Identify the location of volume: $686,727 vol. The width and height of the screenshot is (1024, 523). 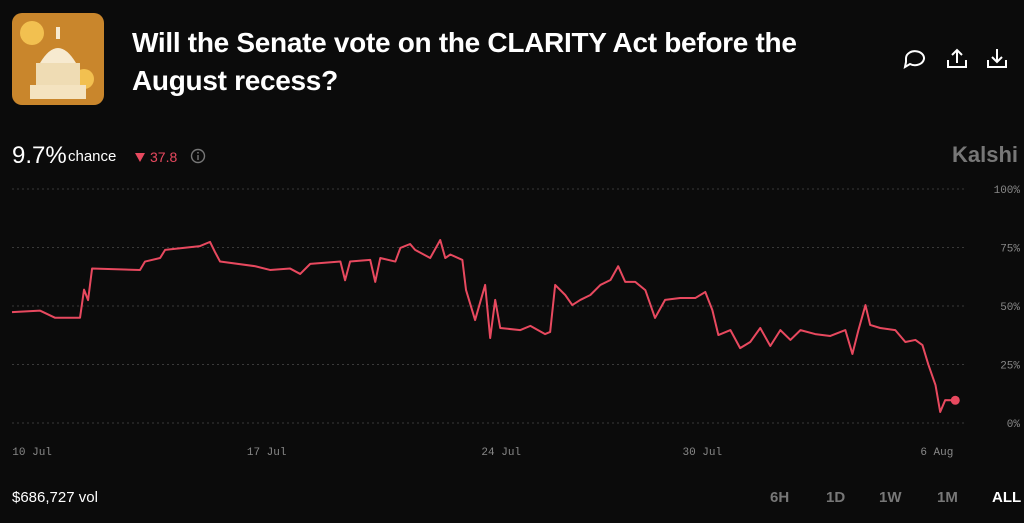
(55, 497).